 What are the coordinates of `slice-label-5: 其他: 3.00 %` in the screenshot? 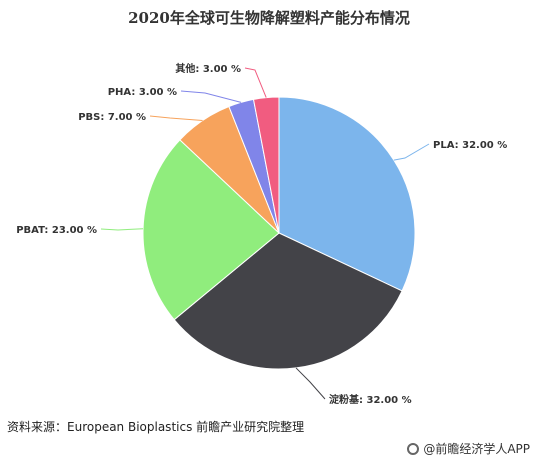 It's located at (208, 68).